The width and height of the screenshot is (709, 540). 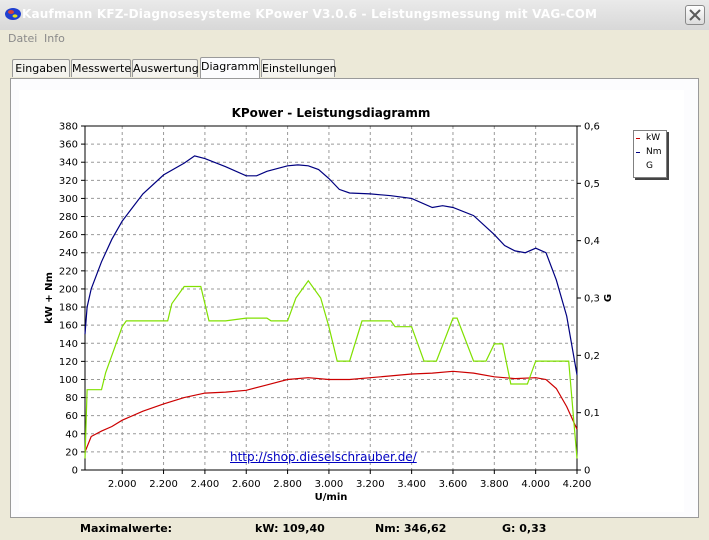 What do you see at coordinates (71, 416) in the screenshot?
I see `y-tick-label: 60` at bounding box center [71, 416].